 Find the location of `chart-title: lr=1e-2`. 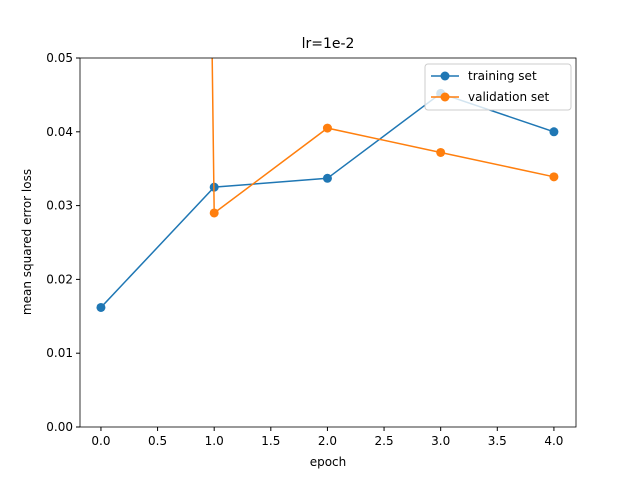

chart-title: lr=1e-2 is located at coordinates (328, 44).